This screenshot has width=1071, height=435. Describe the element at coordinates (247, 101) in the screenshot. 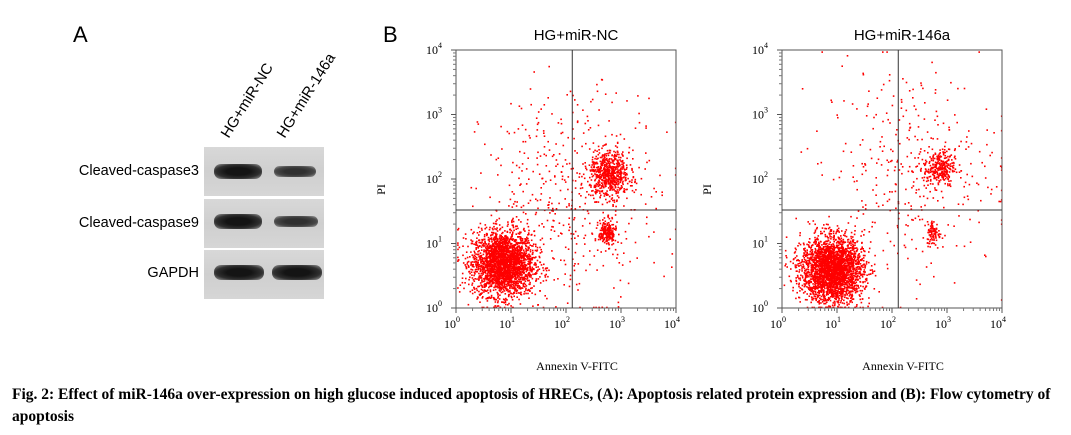

I see `lane-label-1: HG+miR-NC` at that location.